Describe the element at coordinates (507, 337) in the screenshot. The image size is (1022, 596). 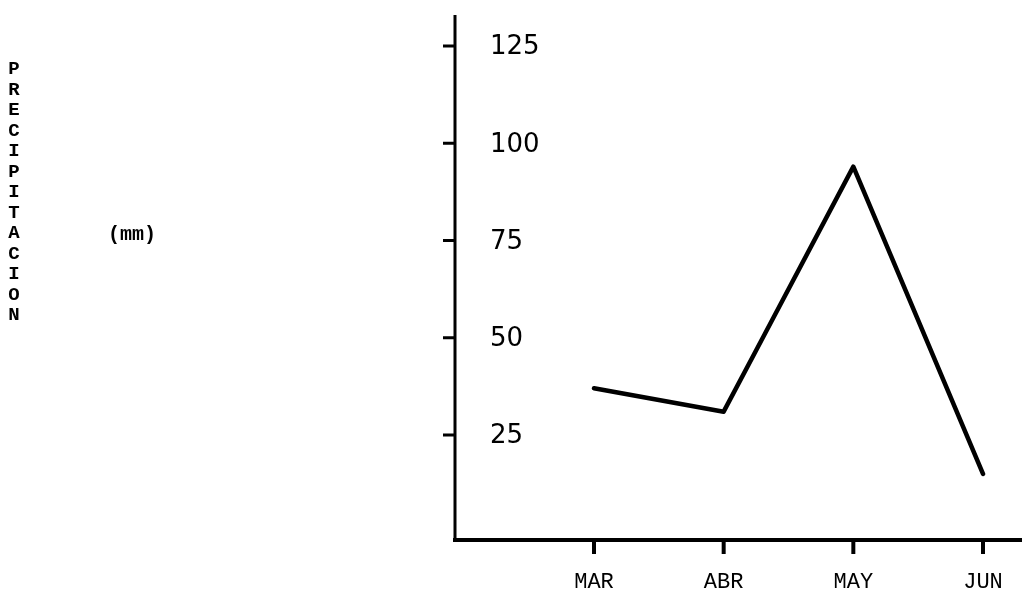
I see `y-tick-label: 50` at that location.